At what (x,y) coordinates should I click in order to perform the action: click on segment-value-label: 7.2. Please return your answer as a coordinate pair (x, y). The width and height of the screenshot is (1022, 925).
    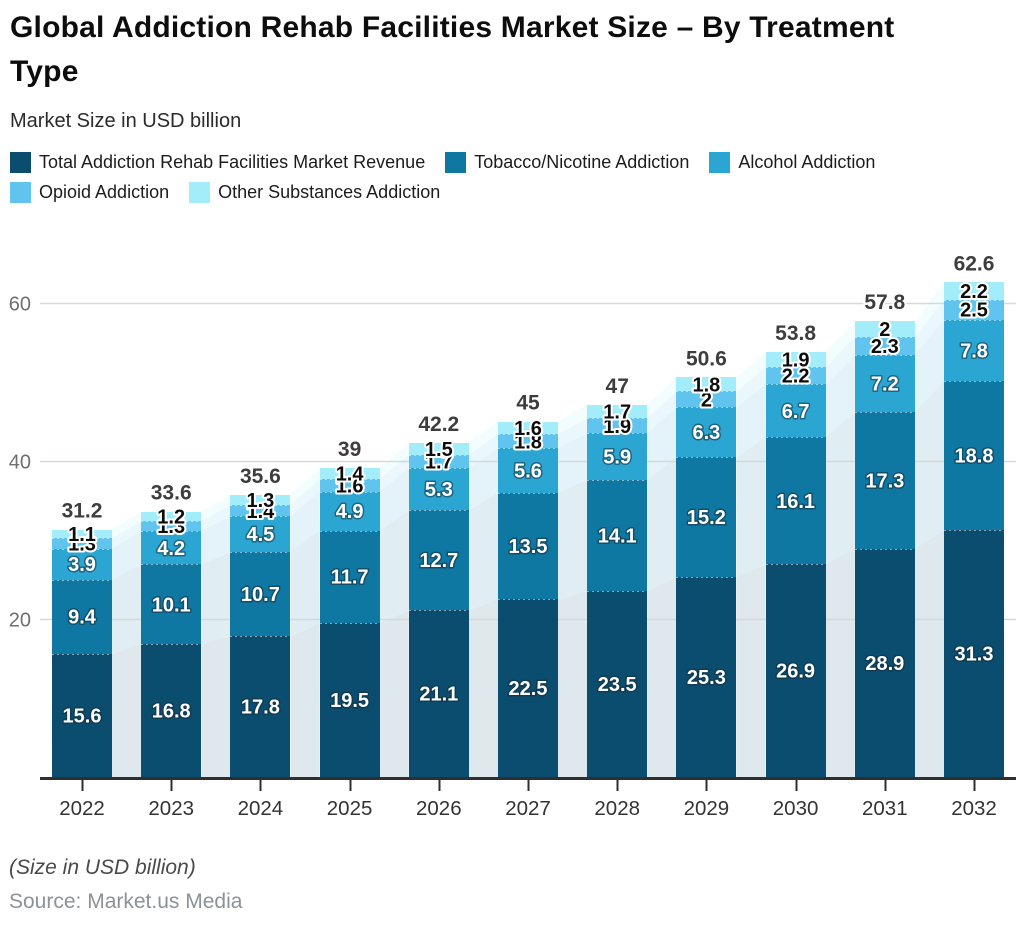
    Looking at the image, I should click on (885, 385).